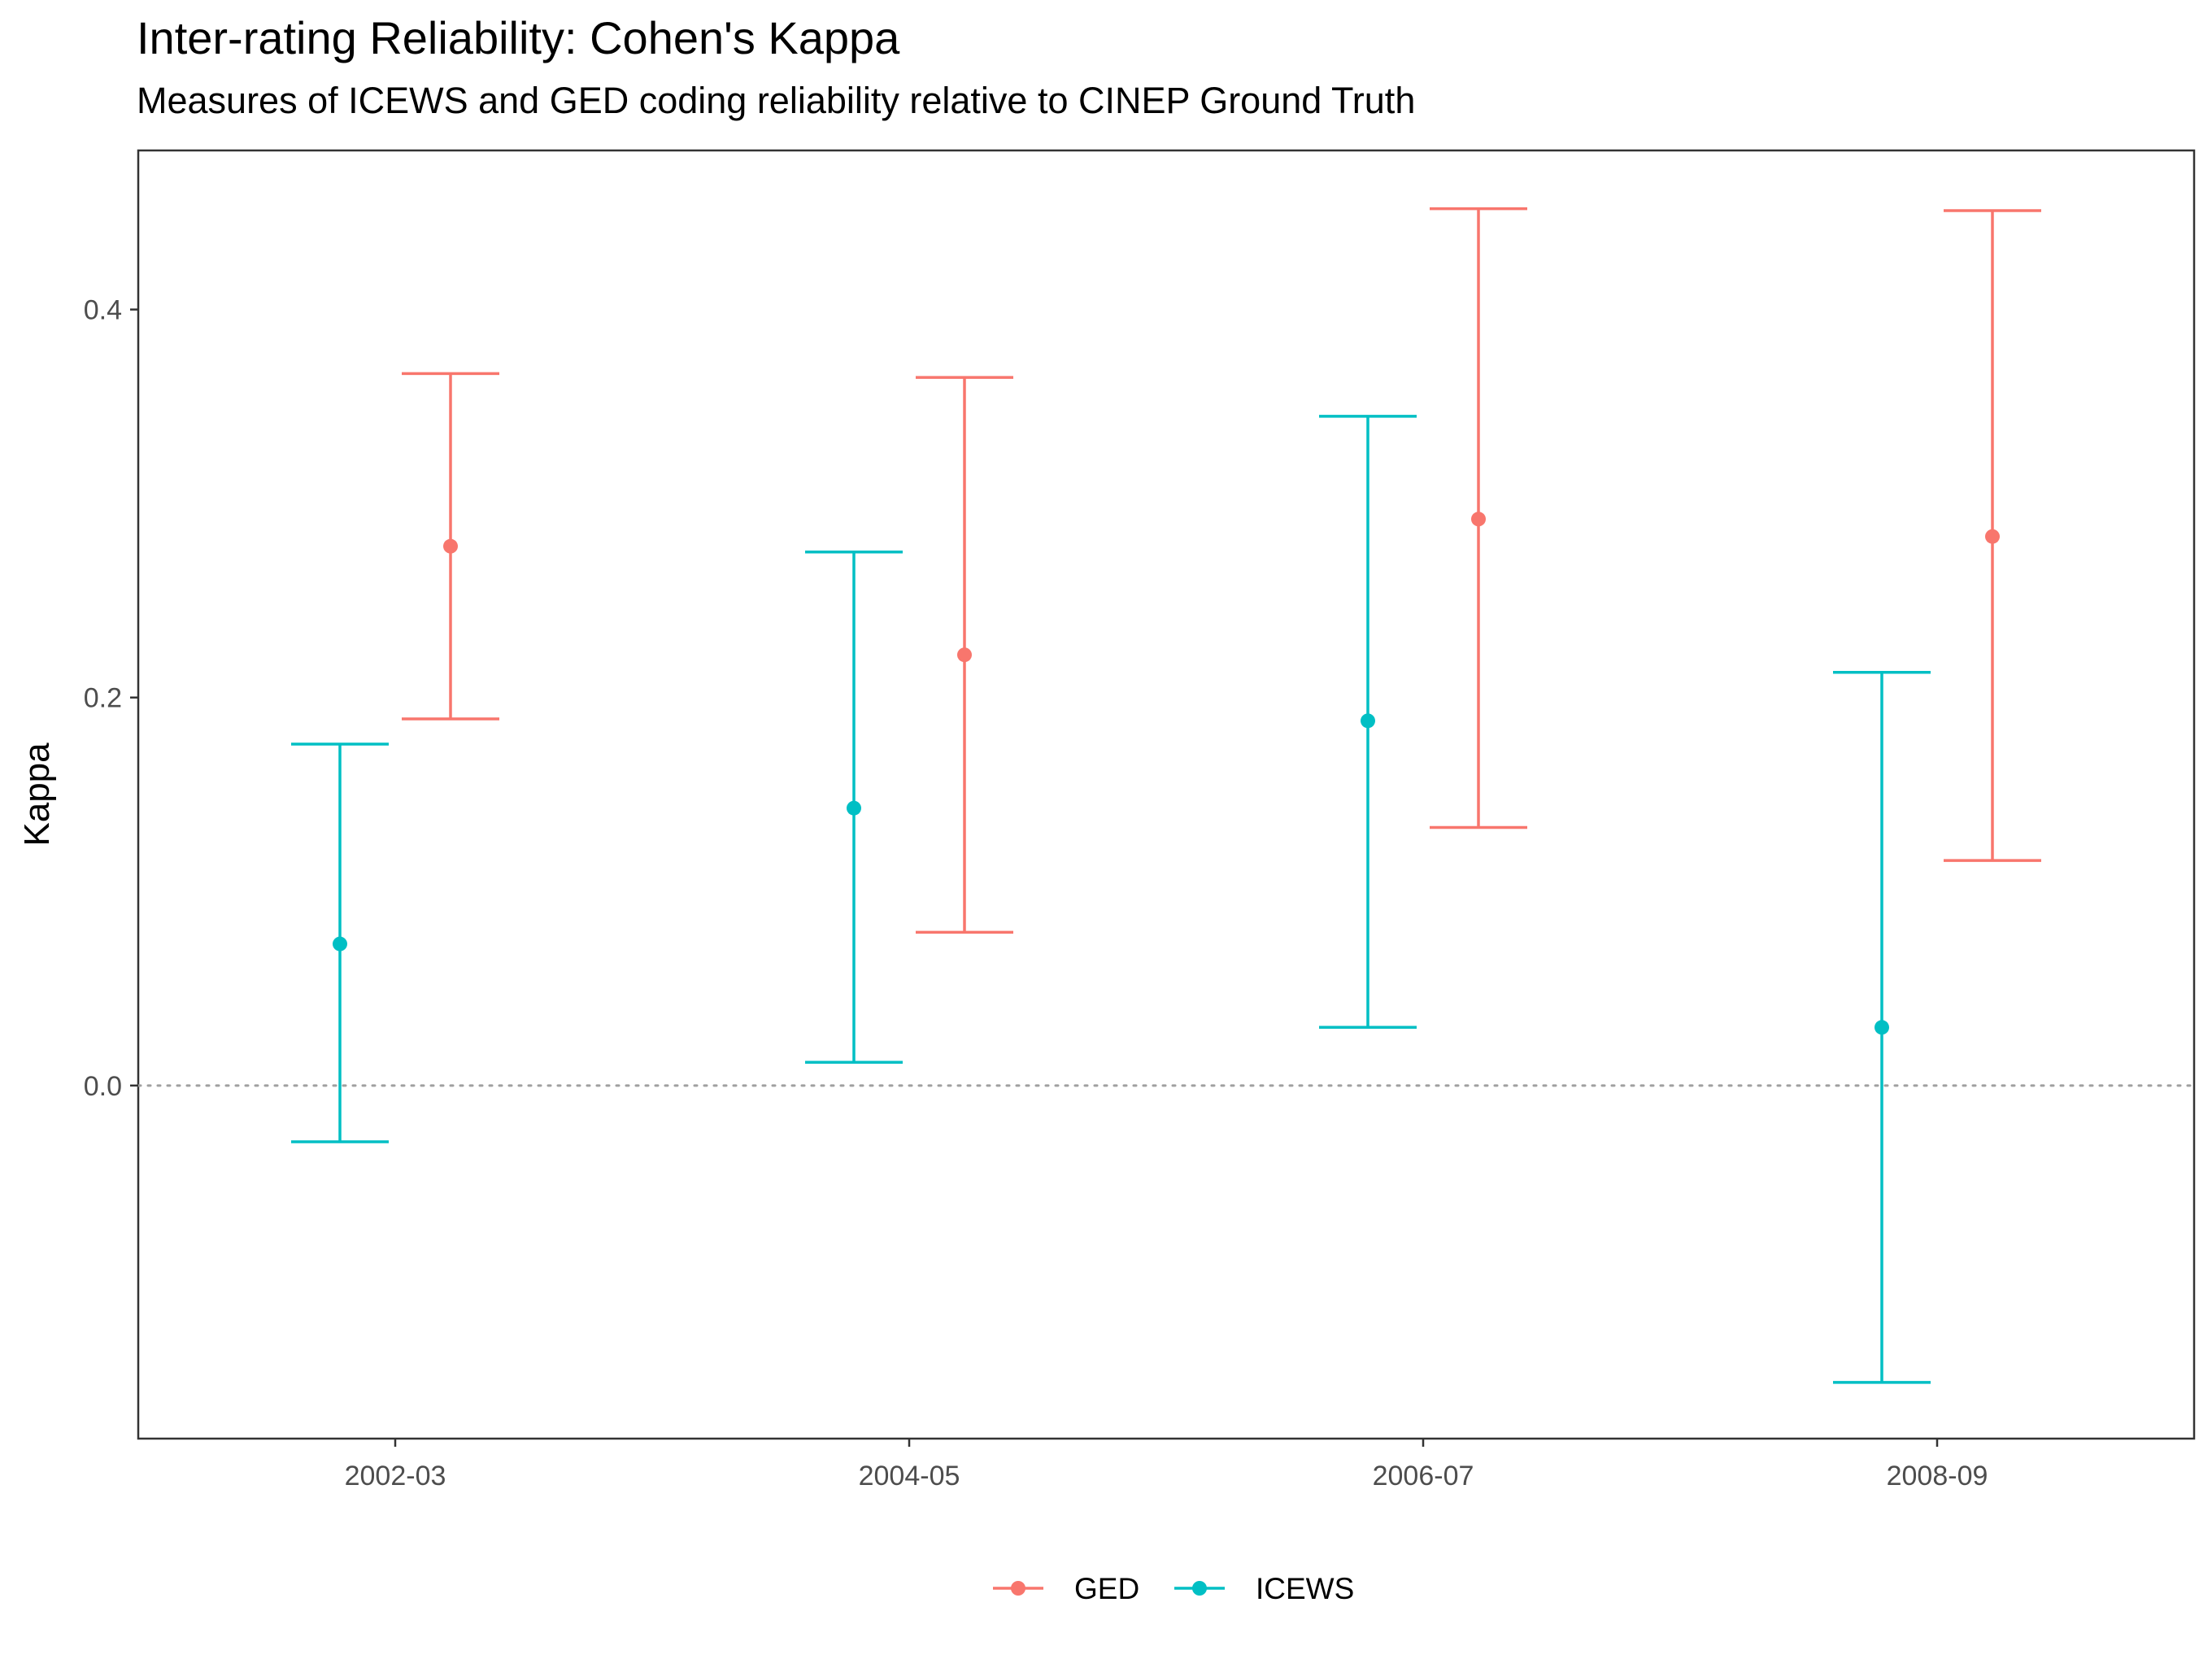  I want to click on y-tick-label: 0.2, so click(103, 698).